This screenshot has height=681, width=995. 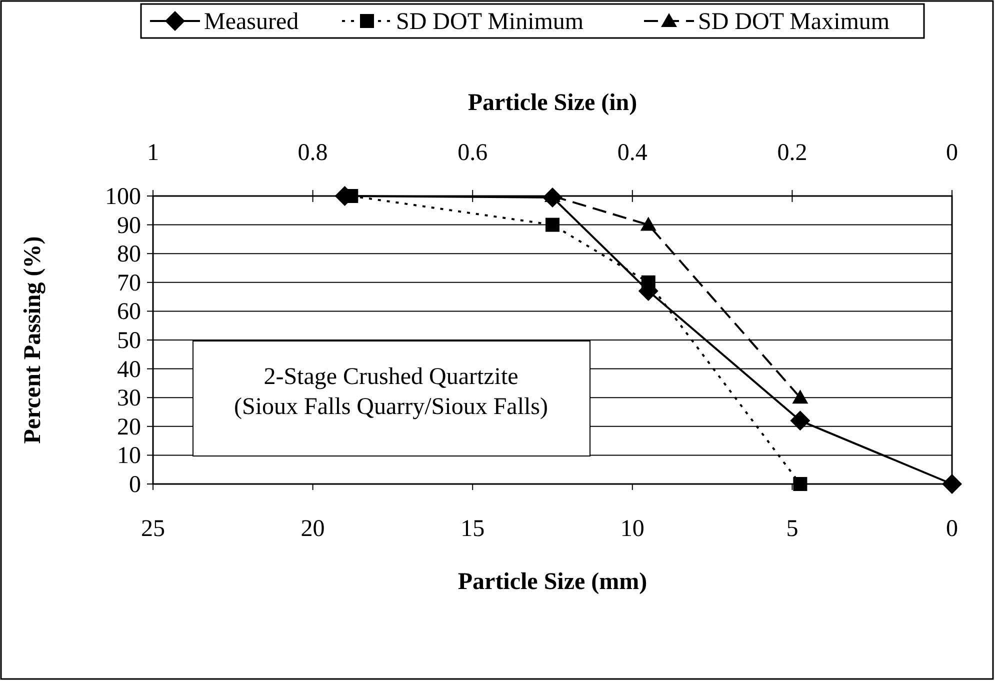 What do you see at coordinates (313, 153) in the screenshot?
I see `x2-tick-label: 0.8` at bounding box center [313, 153].